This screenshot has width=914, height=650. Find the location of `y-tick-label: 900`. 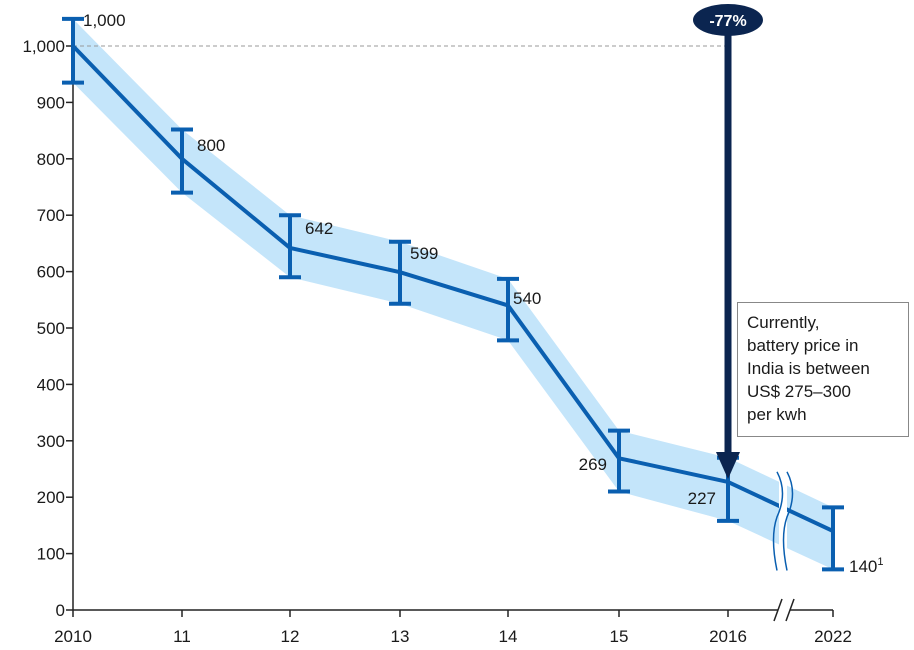

y-tick-label: 900 is located at coordinates (51, 102).